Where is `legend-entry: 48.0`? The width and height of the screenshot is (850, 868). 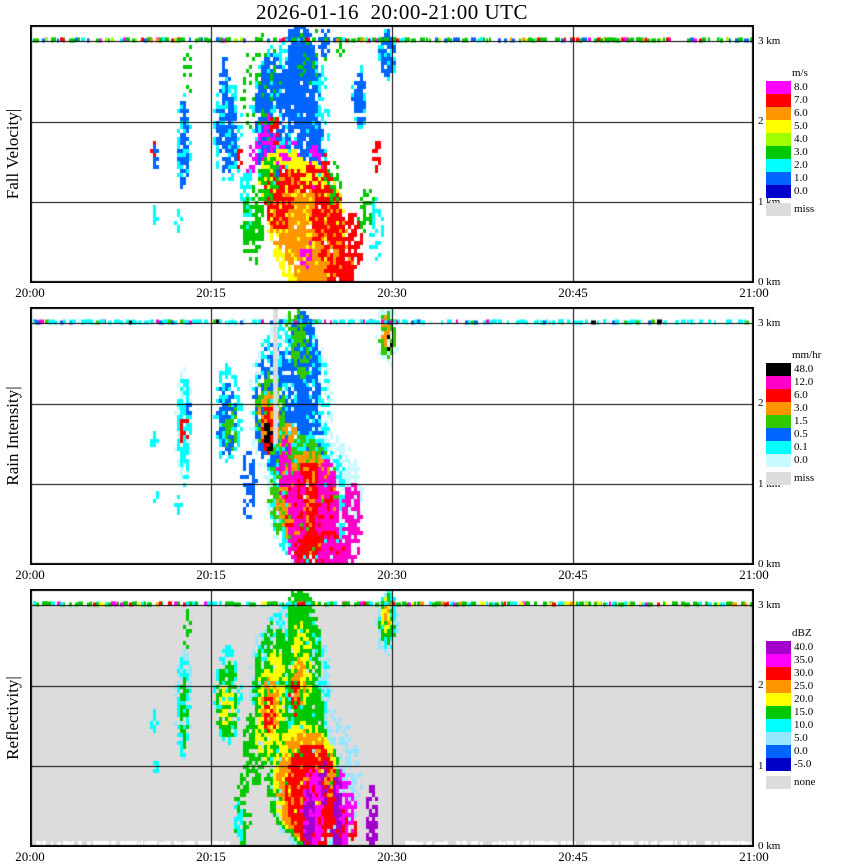 legend-entry: 48.0 is located at coordinates (793, 369).